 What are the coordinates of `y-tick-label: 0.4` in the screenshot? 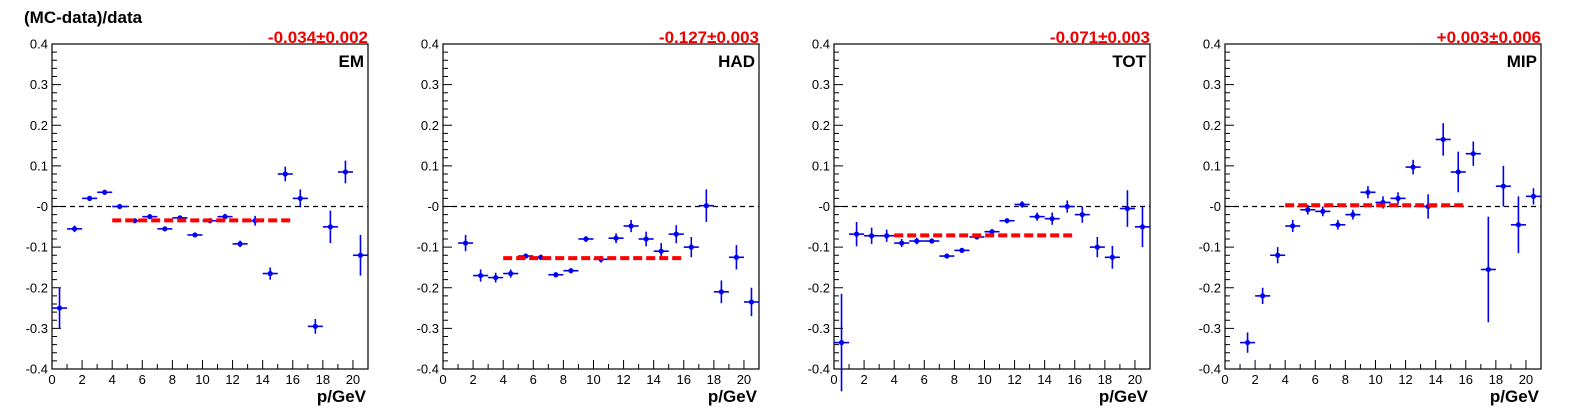 It's located at (1212, 44).